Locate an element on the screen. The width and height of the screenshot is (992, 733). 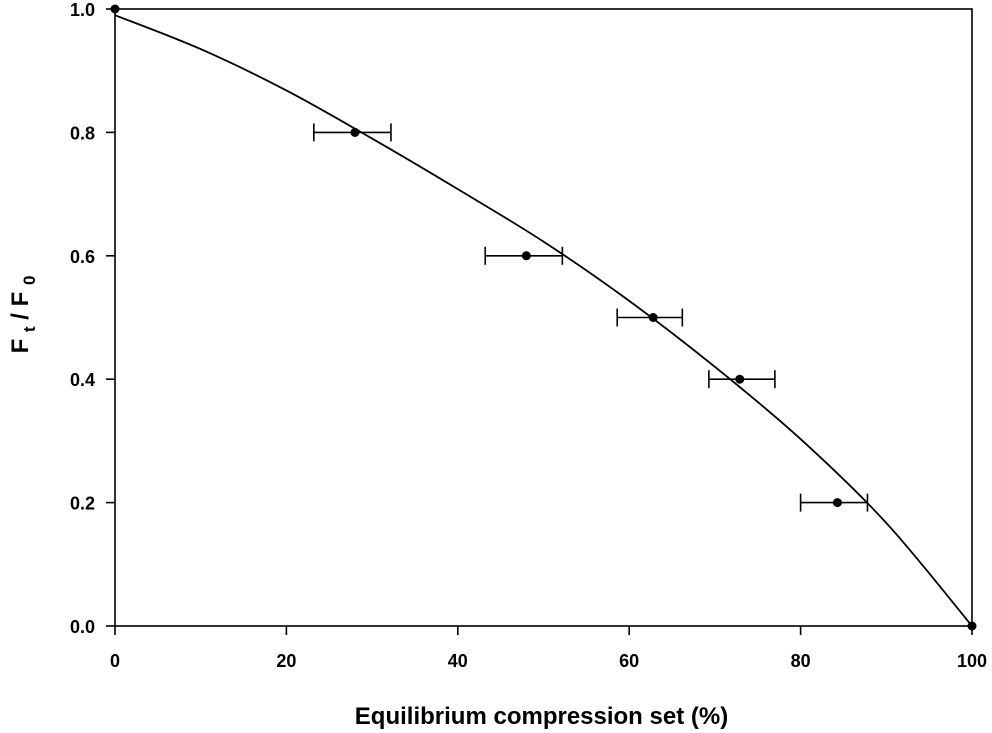
y-tick-label-4: 0.8 is located at coordinates (82, 133).